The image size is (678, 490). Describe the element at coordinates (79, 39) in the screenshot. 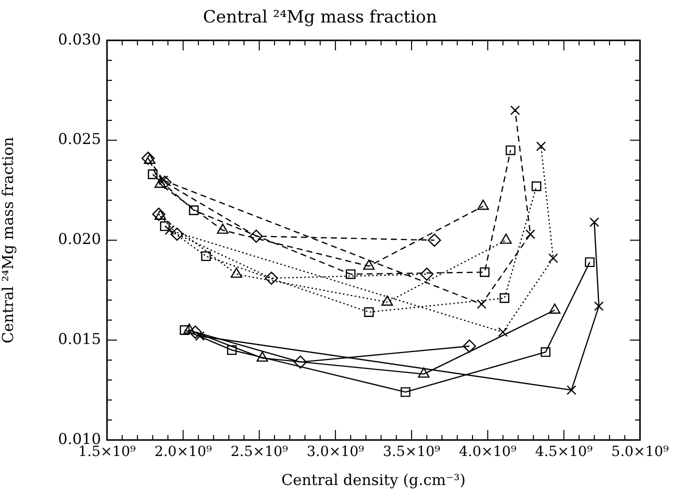

I see `y-tick-label: 0.030` at that location.